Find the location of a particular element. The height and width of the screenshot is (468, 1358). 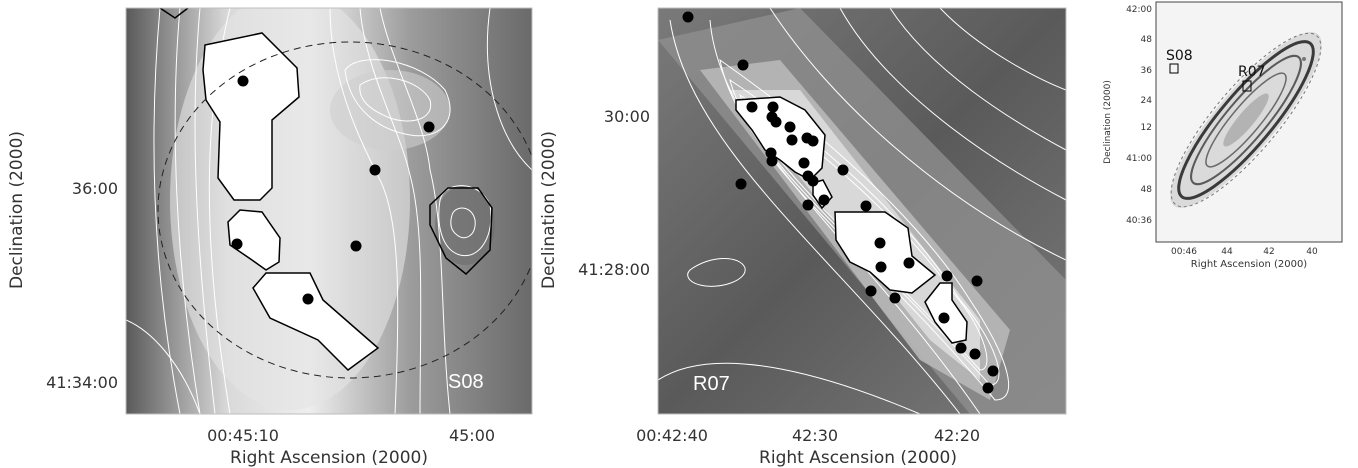

overview-ylabel: Declination (2000) is located at coordinates (1108, 122).